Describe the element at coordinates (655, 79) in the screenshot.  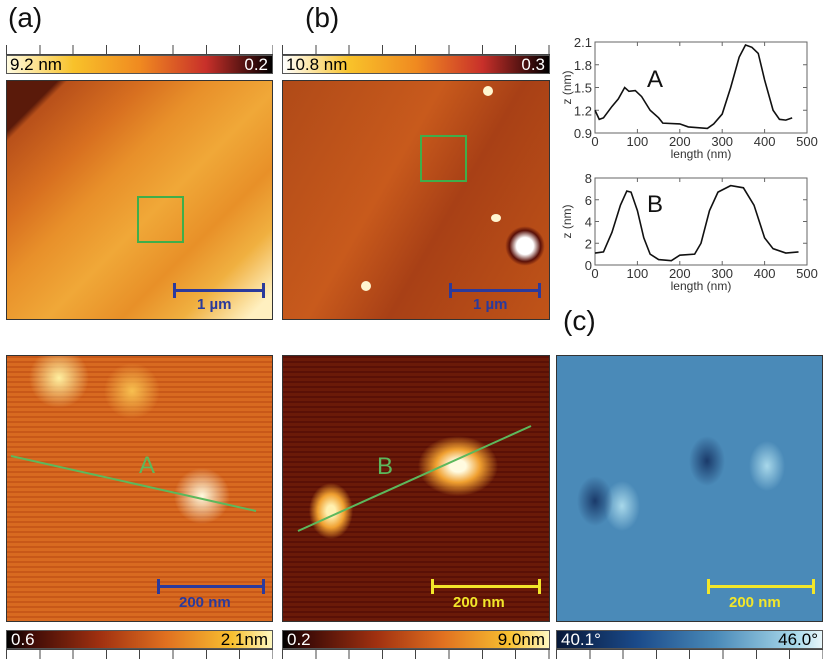
I see `plot-title: A` at that location.